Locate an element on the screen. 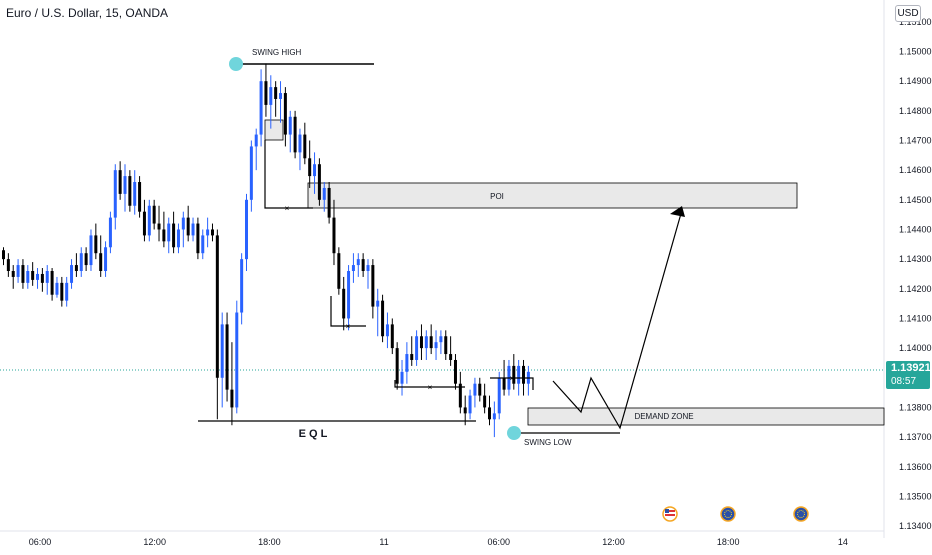 The height and width of the screenshot is (555, 932). time-tick-label: 12:00 is located at coordinates (613, 542).